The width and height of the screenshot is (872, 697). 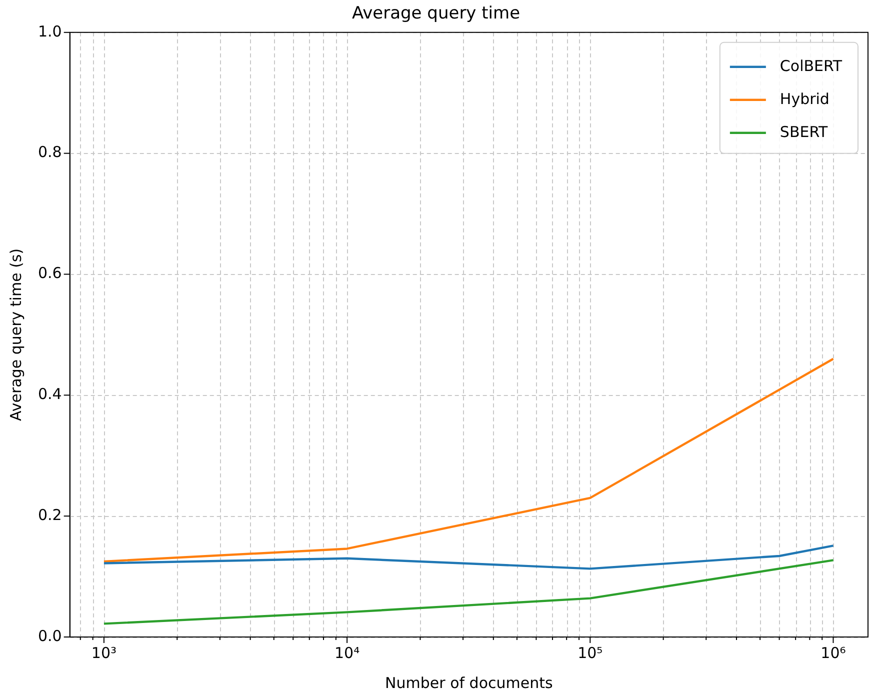 What do you see at coordinates (50, 273) in the screenshot?
I see `y-tick-label: 0.6` at bounding box center [50, 273].